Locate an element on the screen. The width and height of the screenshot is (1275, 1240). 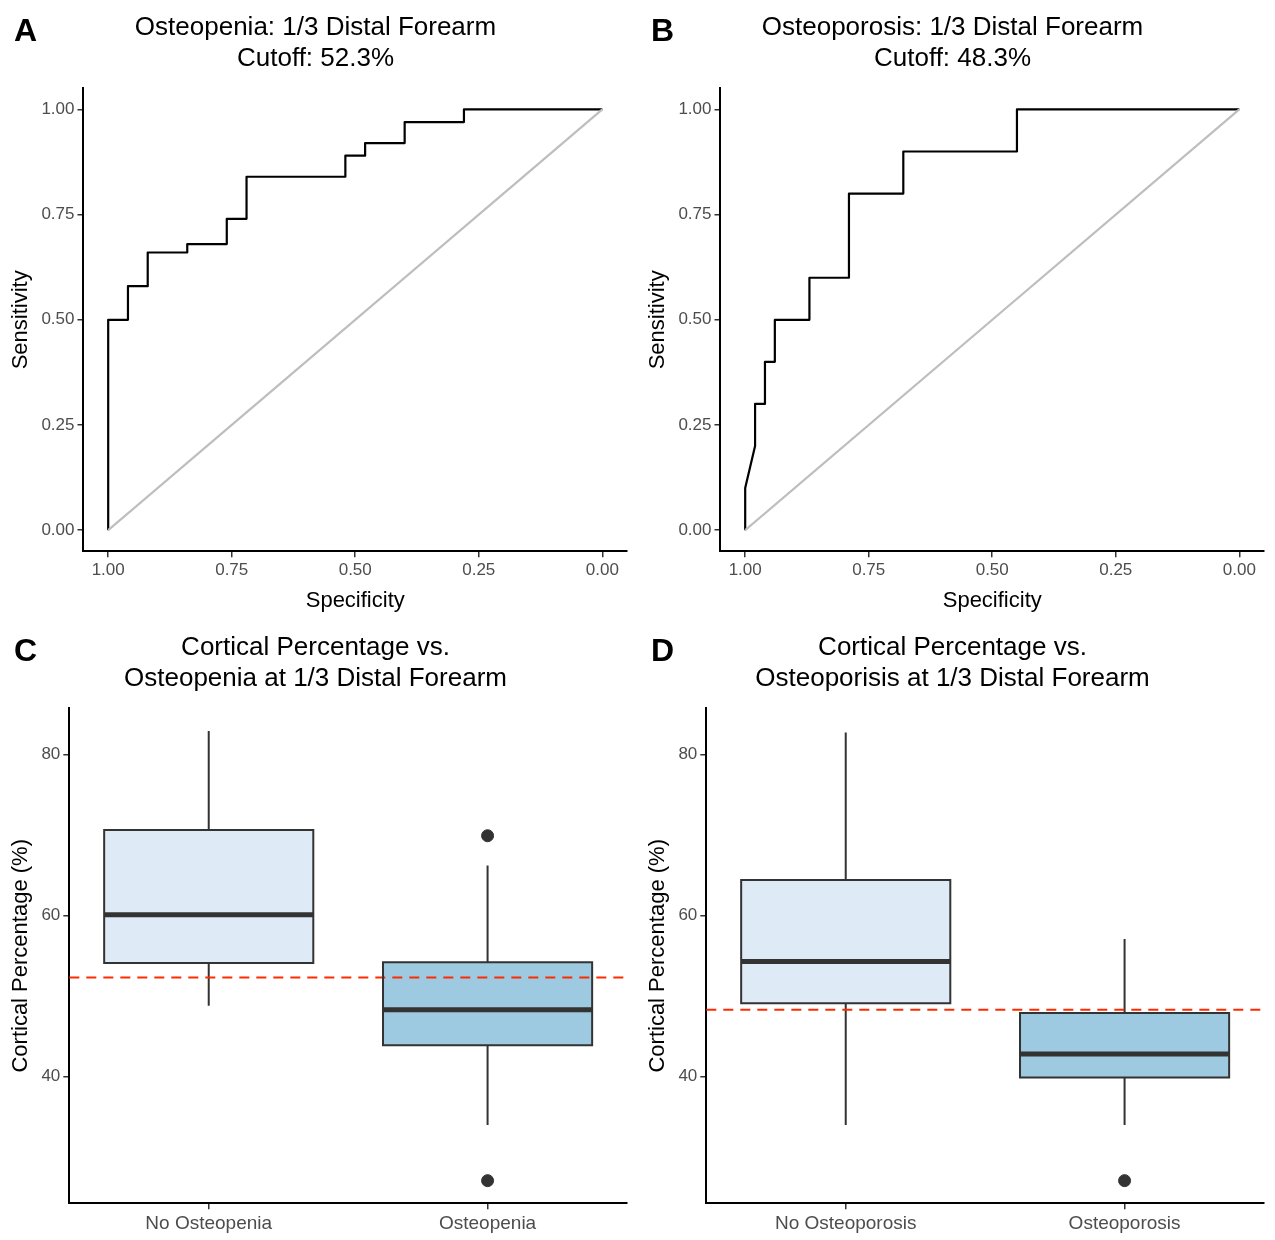
chart-title: Osteopenia: 1/3 Distal Forearm is located at coordinates (315, 25).